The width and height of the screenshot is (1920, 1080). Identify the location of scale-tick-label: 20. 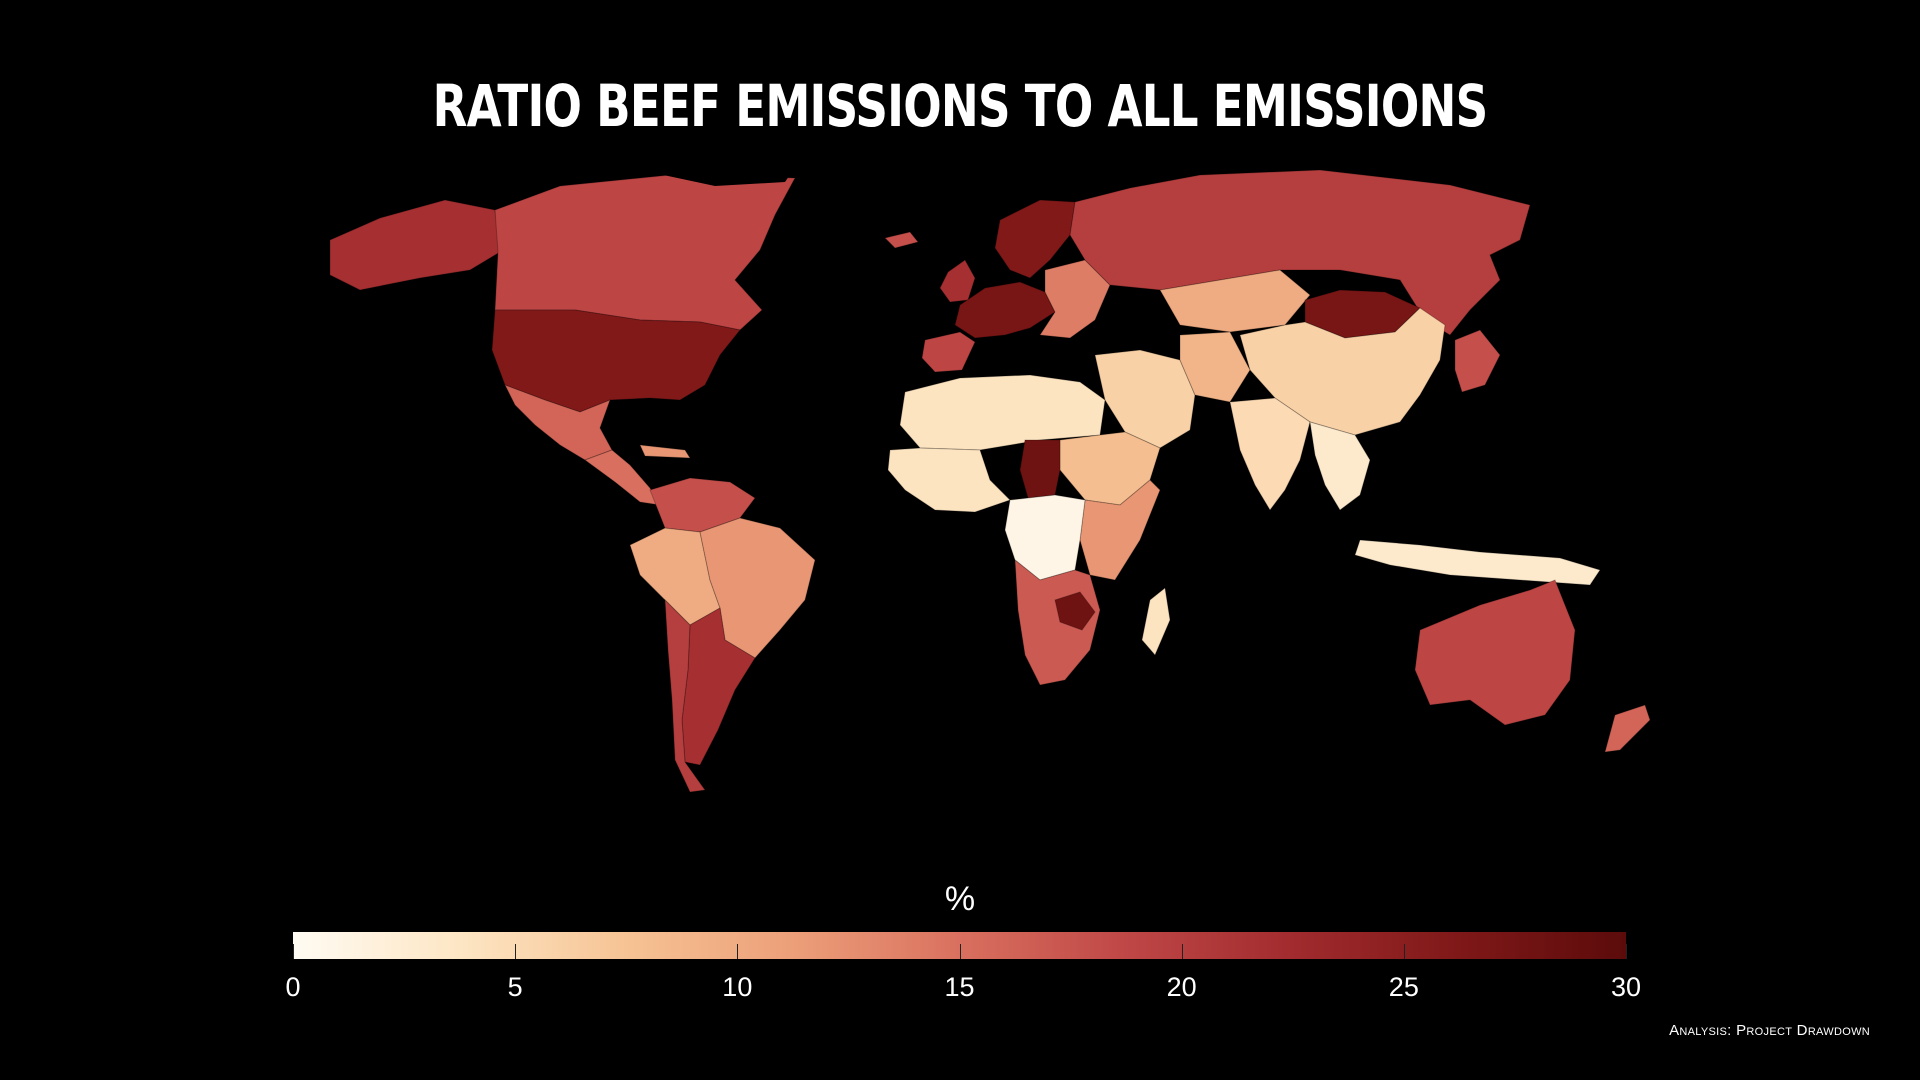
(1181, 987).